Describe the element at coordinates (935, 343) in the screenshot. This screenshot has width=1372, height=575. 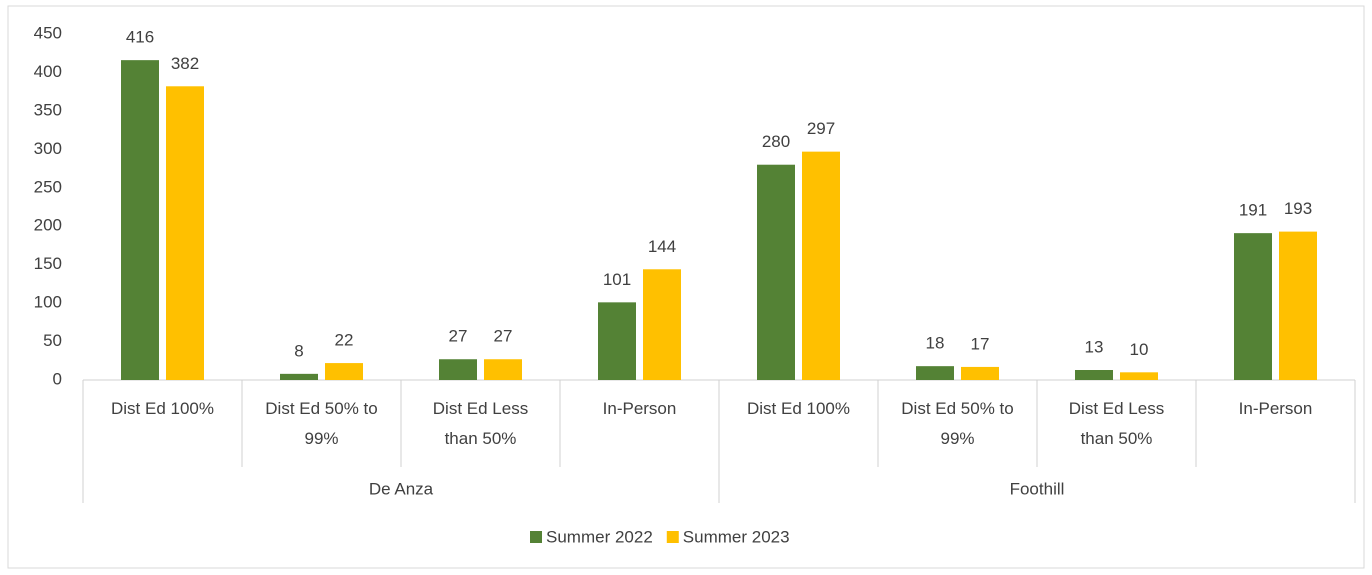
I see `data-label: 18` at that location.